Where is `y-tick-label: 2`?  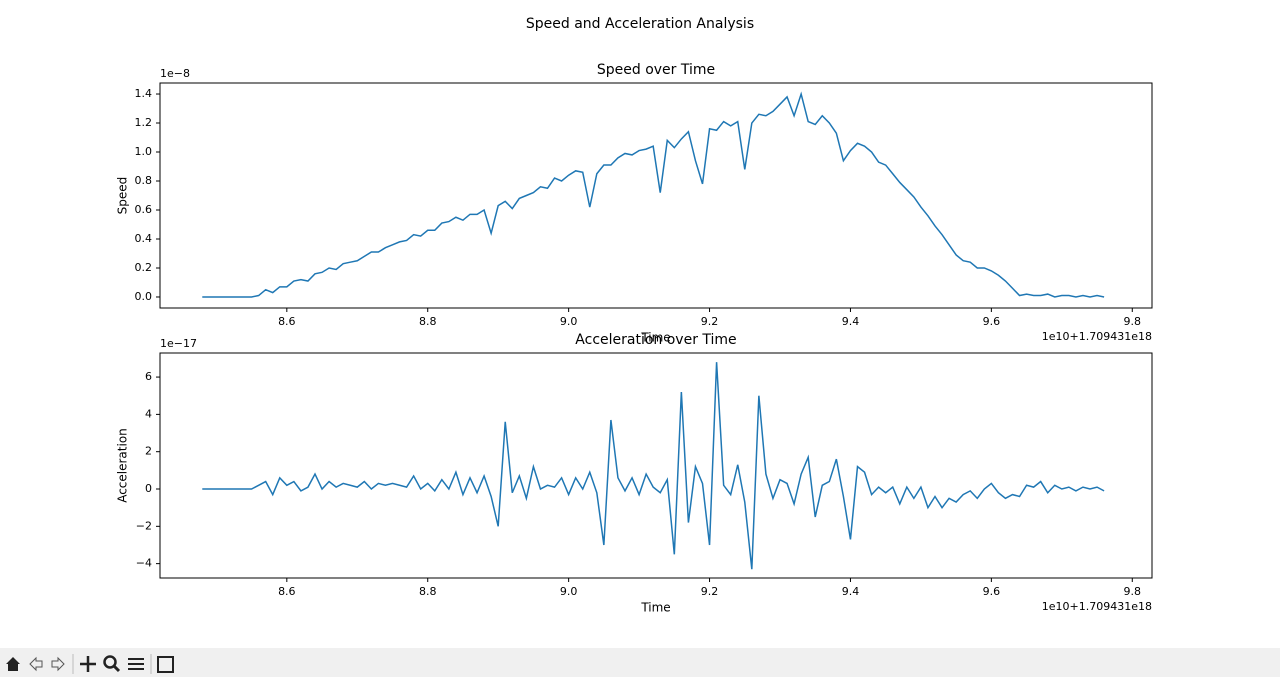
y-tick-label: 2 is located at coordinates (148, 451).